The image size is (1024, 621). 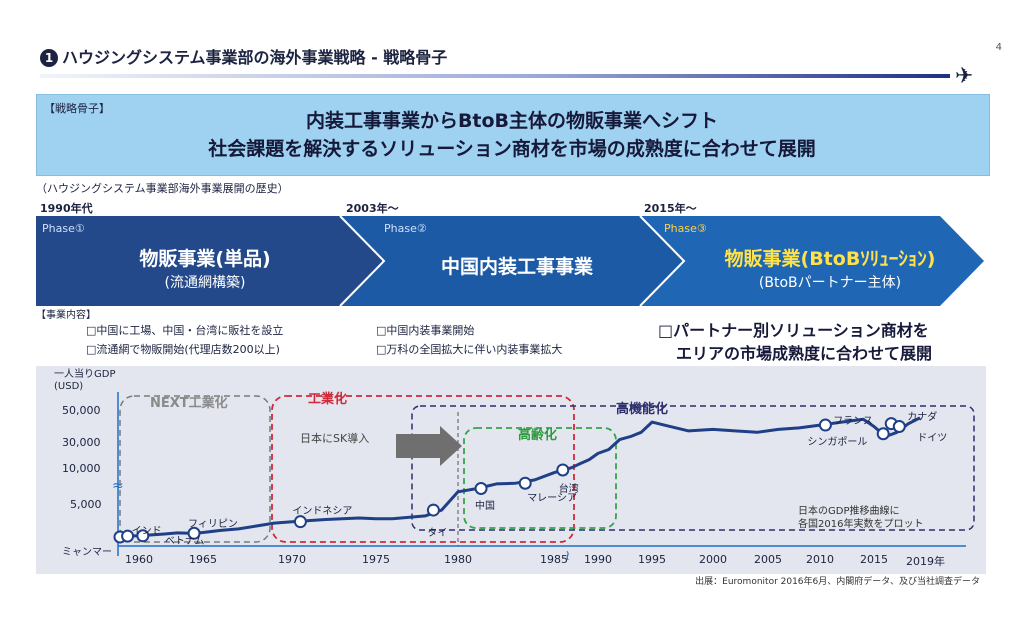 What do you see at coordinates (793, 330) in the screenshot?
I see `phase-3-desc-line-1: □パートナー別ソリューション商材を` at bounding box center [793, 330].